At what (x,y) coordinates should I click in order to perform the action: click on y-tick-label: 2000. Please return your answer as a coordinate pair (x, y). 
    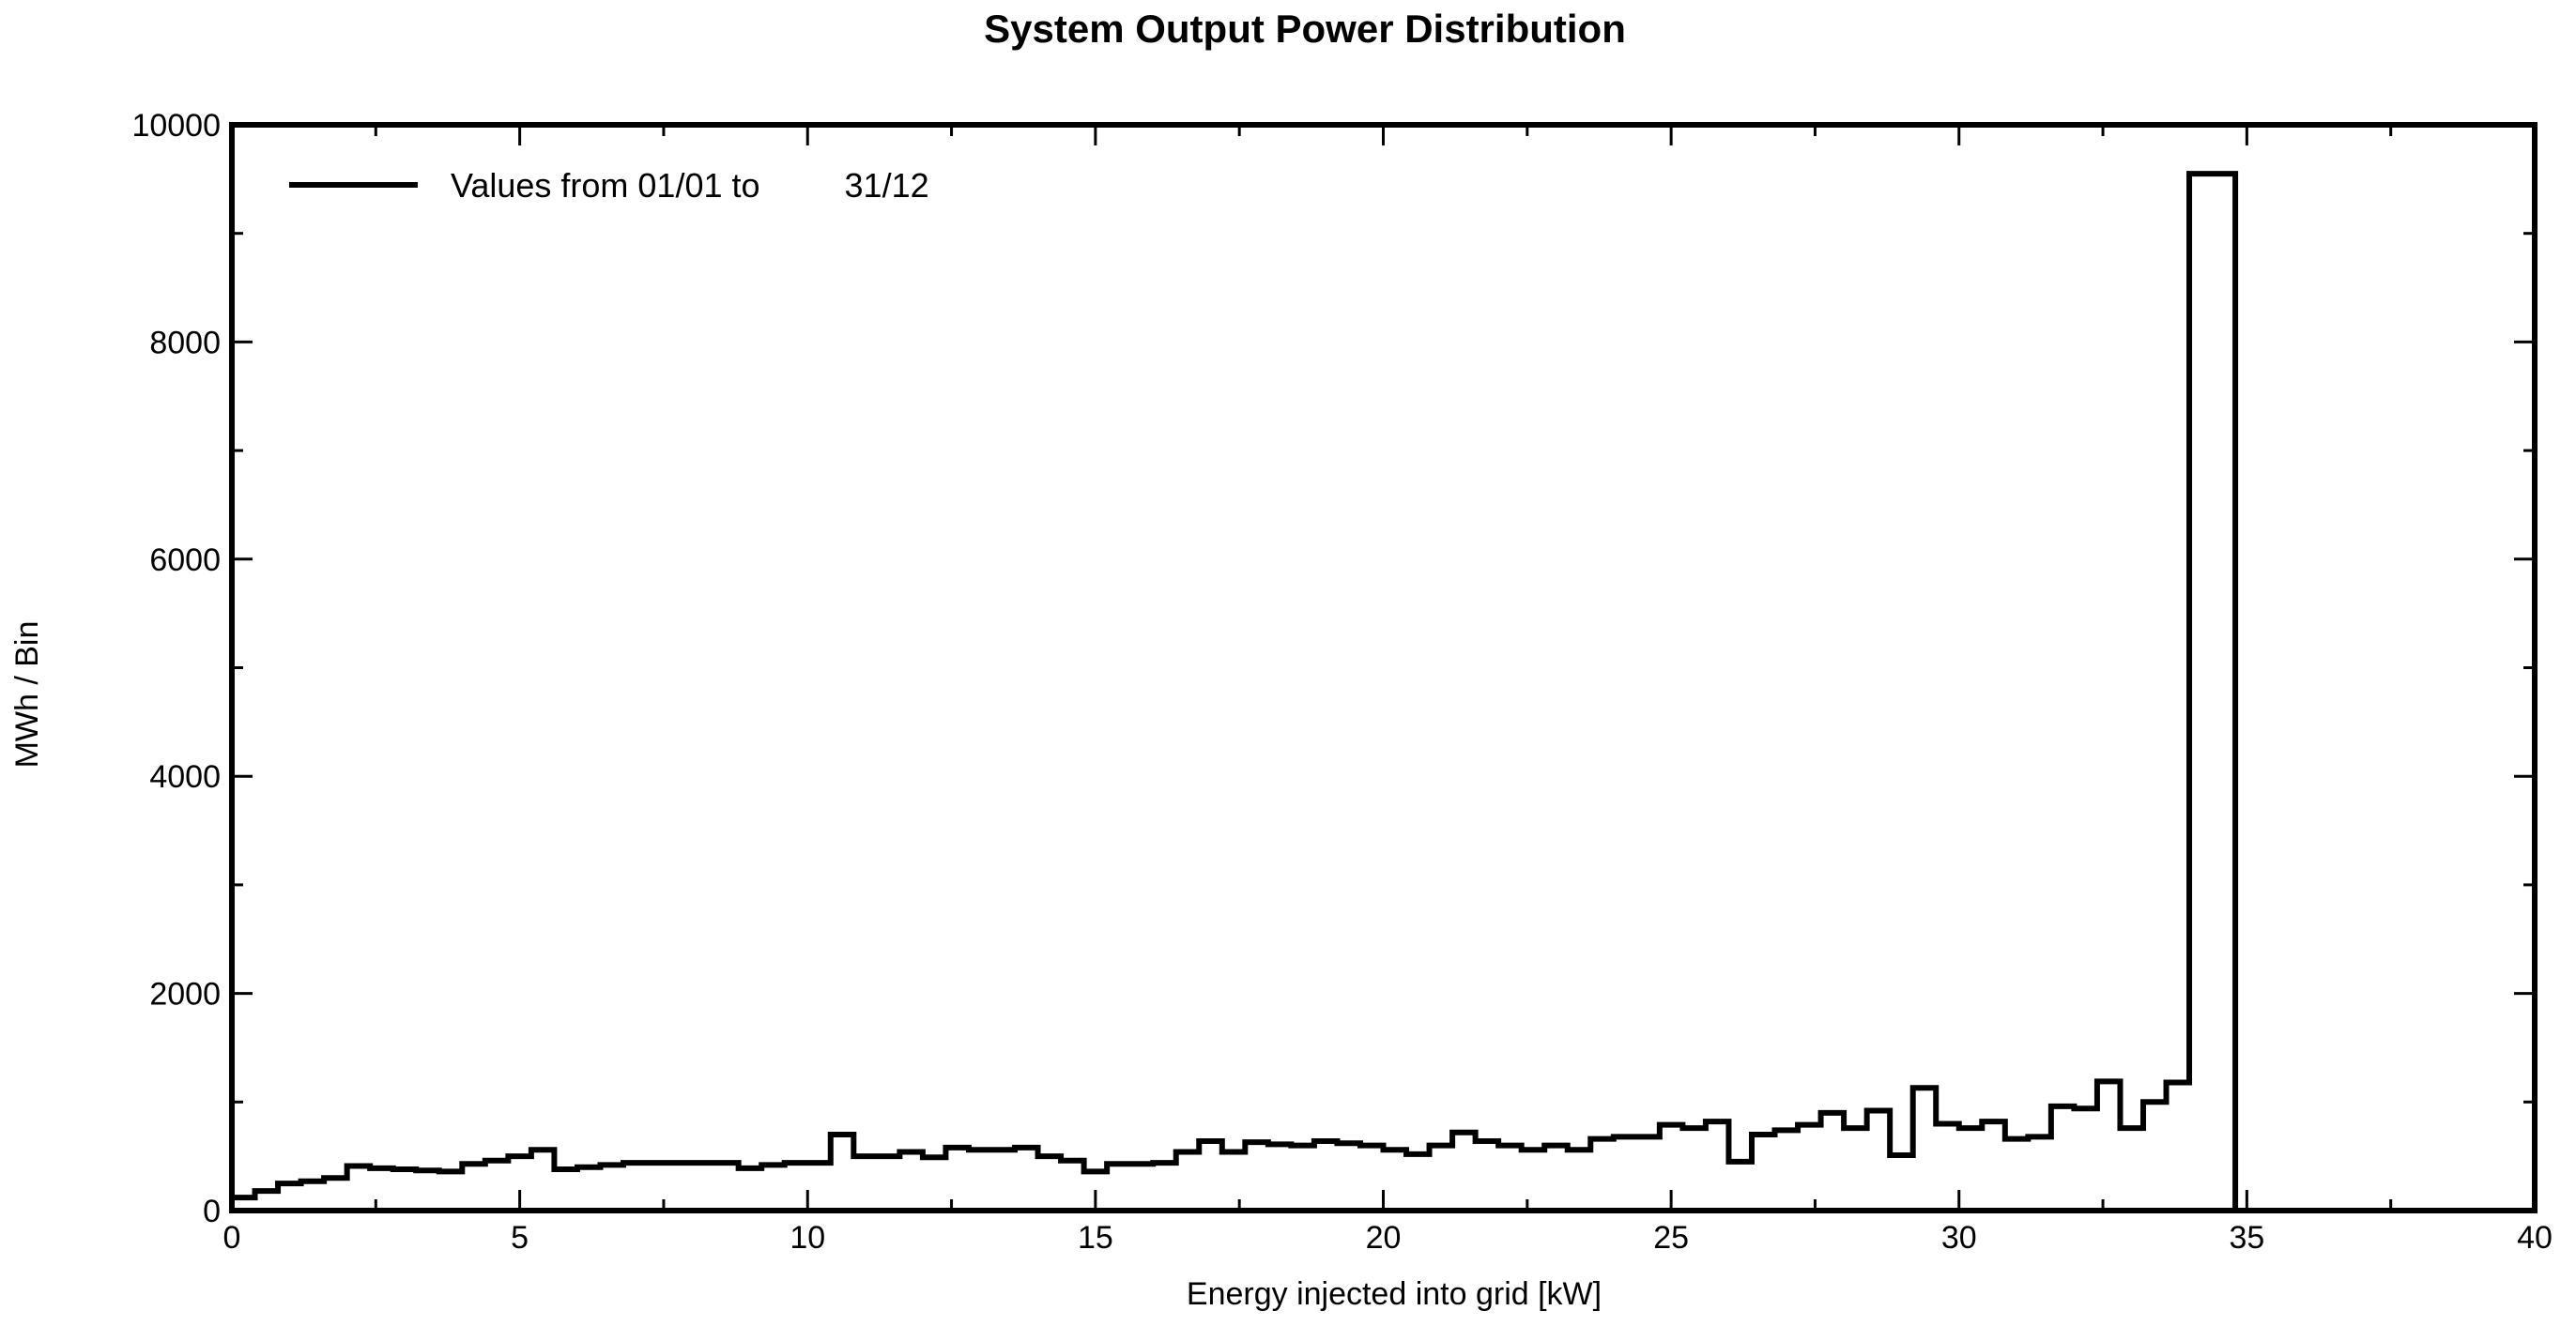
    Looking at the image, I should click on (185, 995).